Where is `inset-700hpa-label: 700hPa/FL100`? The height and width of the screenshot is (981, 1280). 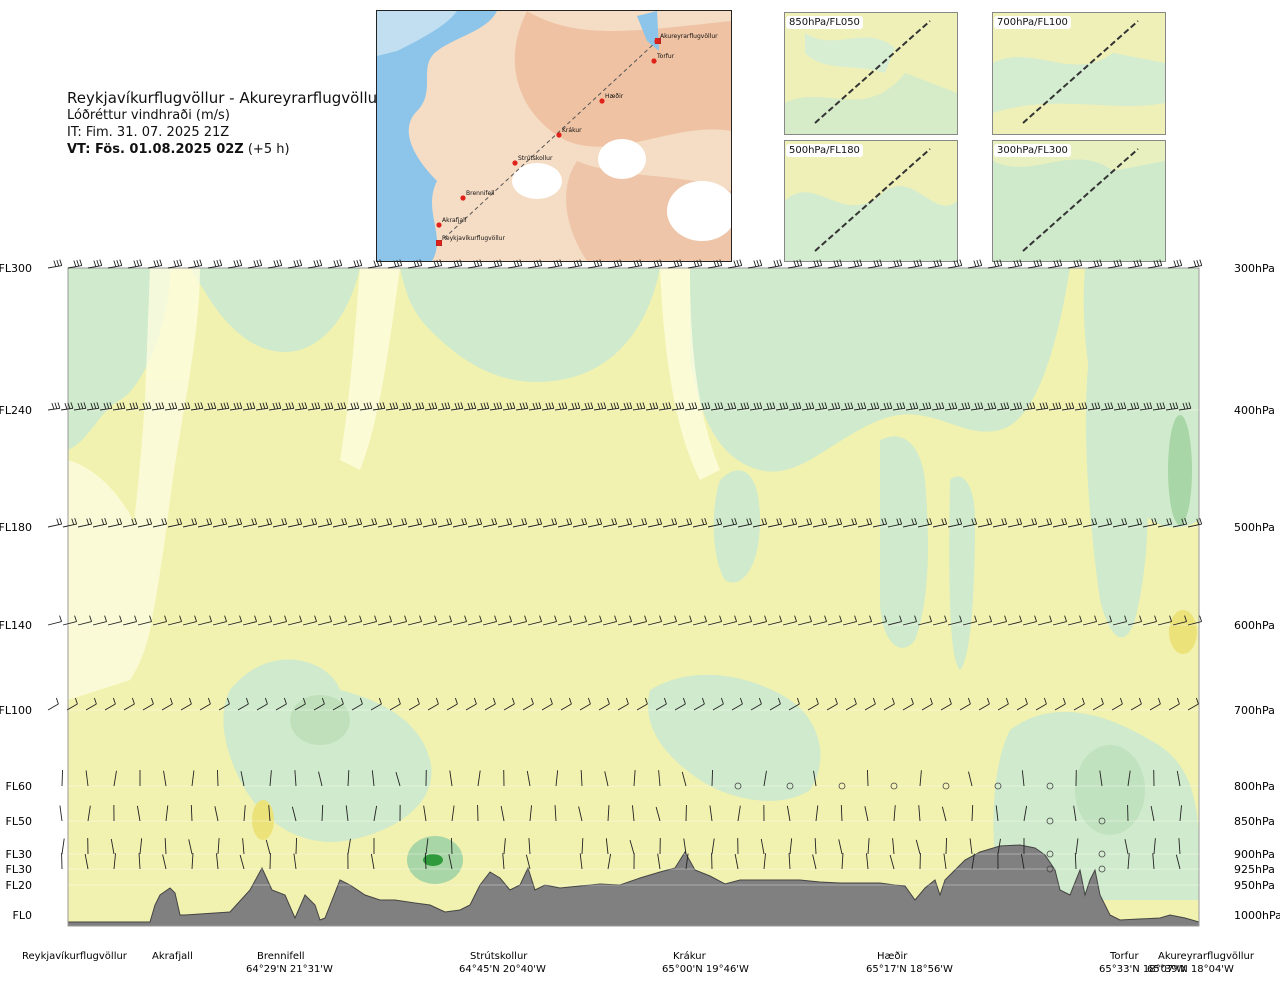 inset-700hpa-label: 700hPa/FL100 is located at coordinates (1032, 22).